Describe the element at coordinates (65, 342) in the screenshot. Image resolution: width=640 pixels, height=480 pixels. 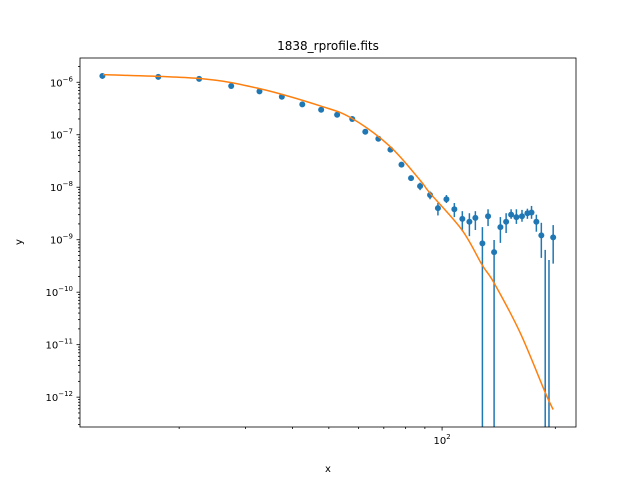
I see `y-tick-label-exp: −11` at that location.